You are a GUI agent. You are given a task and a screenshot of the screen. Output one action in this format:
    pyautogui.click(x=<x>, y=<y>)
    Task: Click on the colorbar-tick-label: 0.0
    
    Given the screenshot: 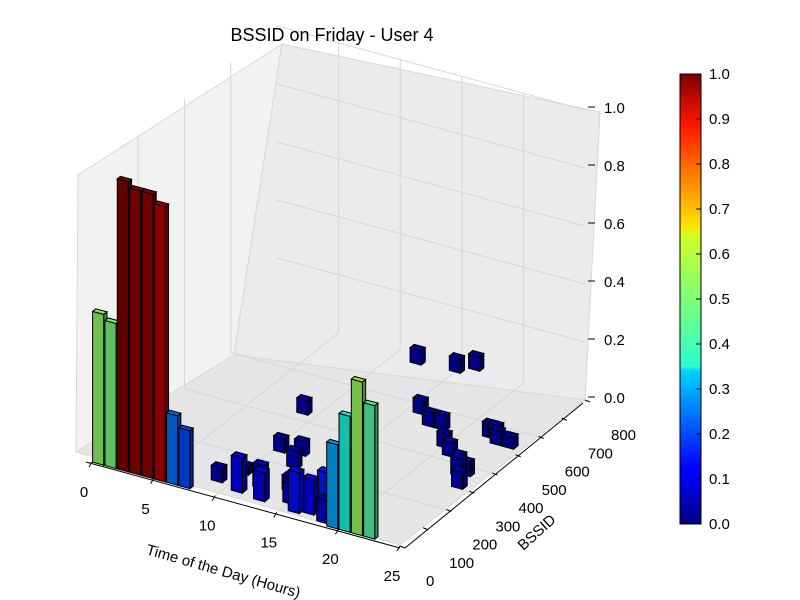 What is the action you would take?
    pyautogui.click(x=719, y=524)
    